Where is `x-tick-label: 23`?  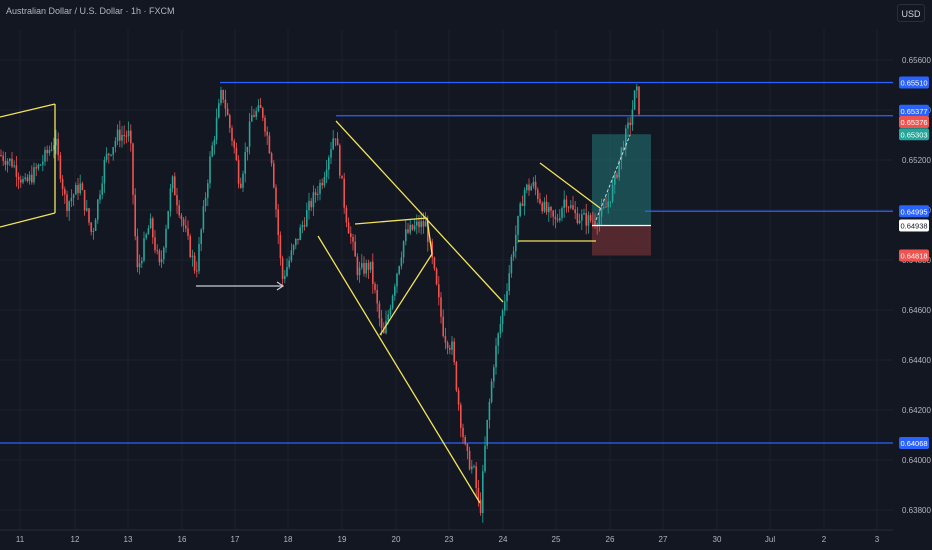 x-tick-label: 23 is located at coordinates (449, 539).